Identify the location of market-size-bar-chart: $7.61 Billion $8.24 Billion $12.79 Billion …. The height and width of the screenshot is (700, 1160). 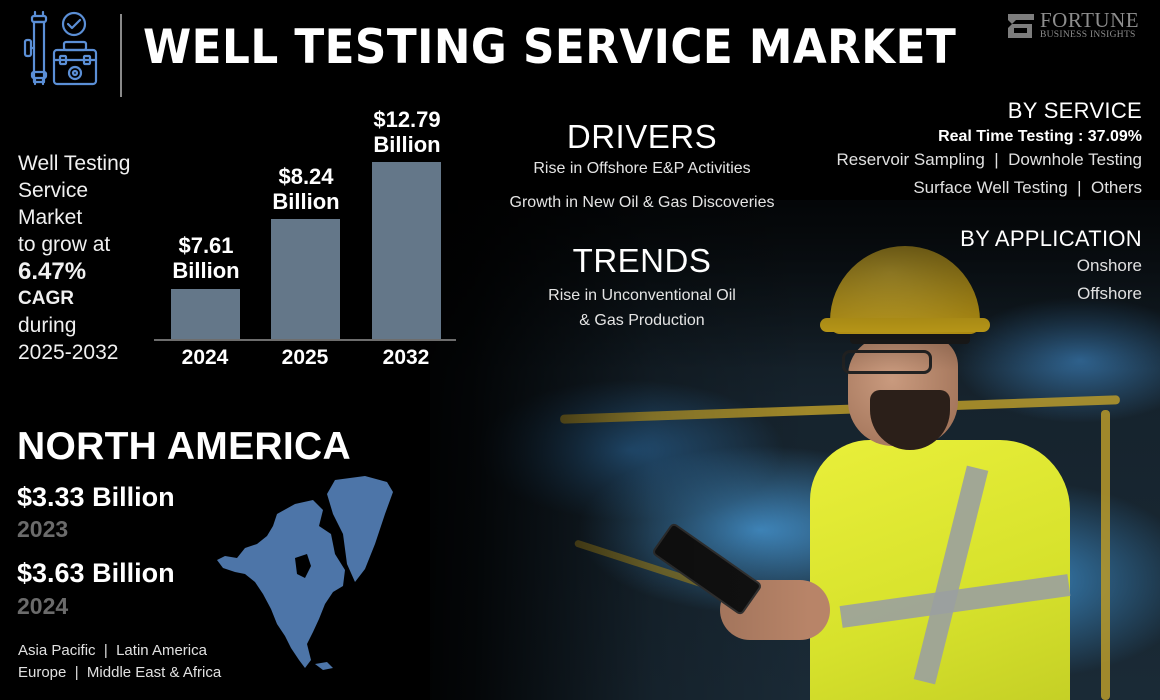
(305, 236).